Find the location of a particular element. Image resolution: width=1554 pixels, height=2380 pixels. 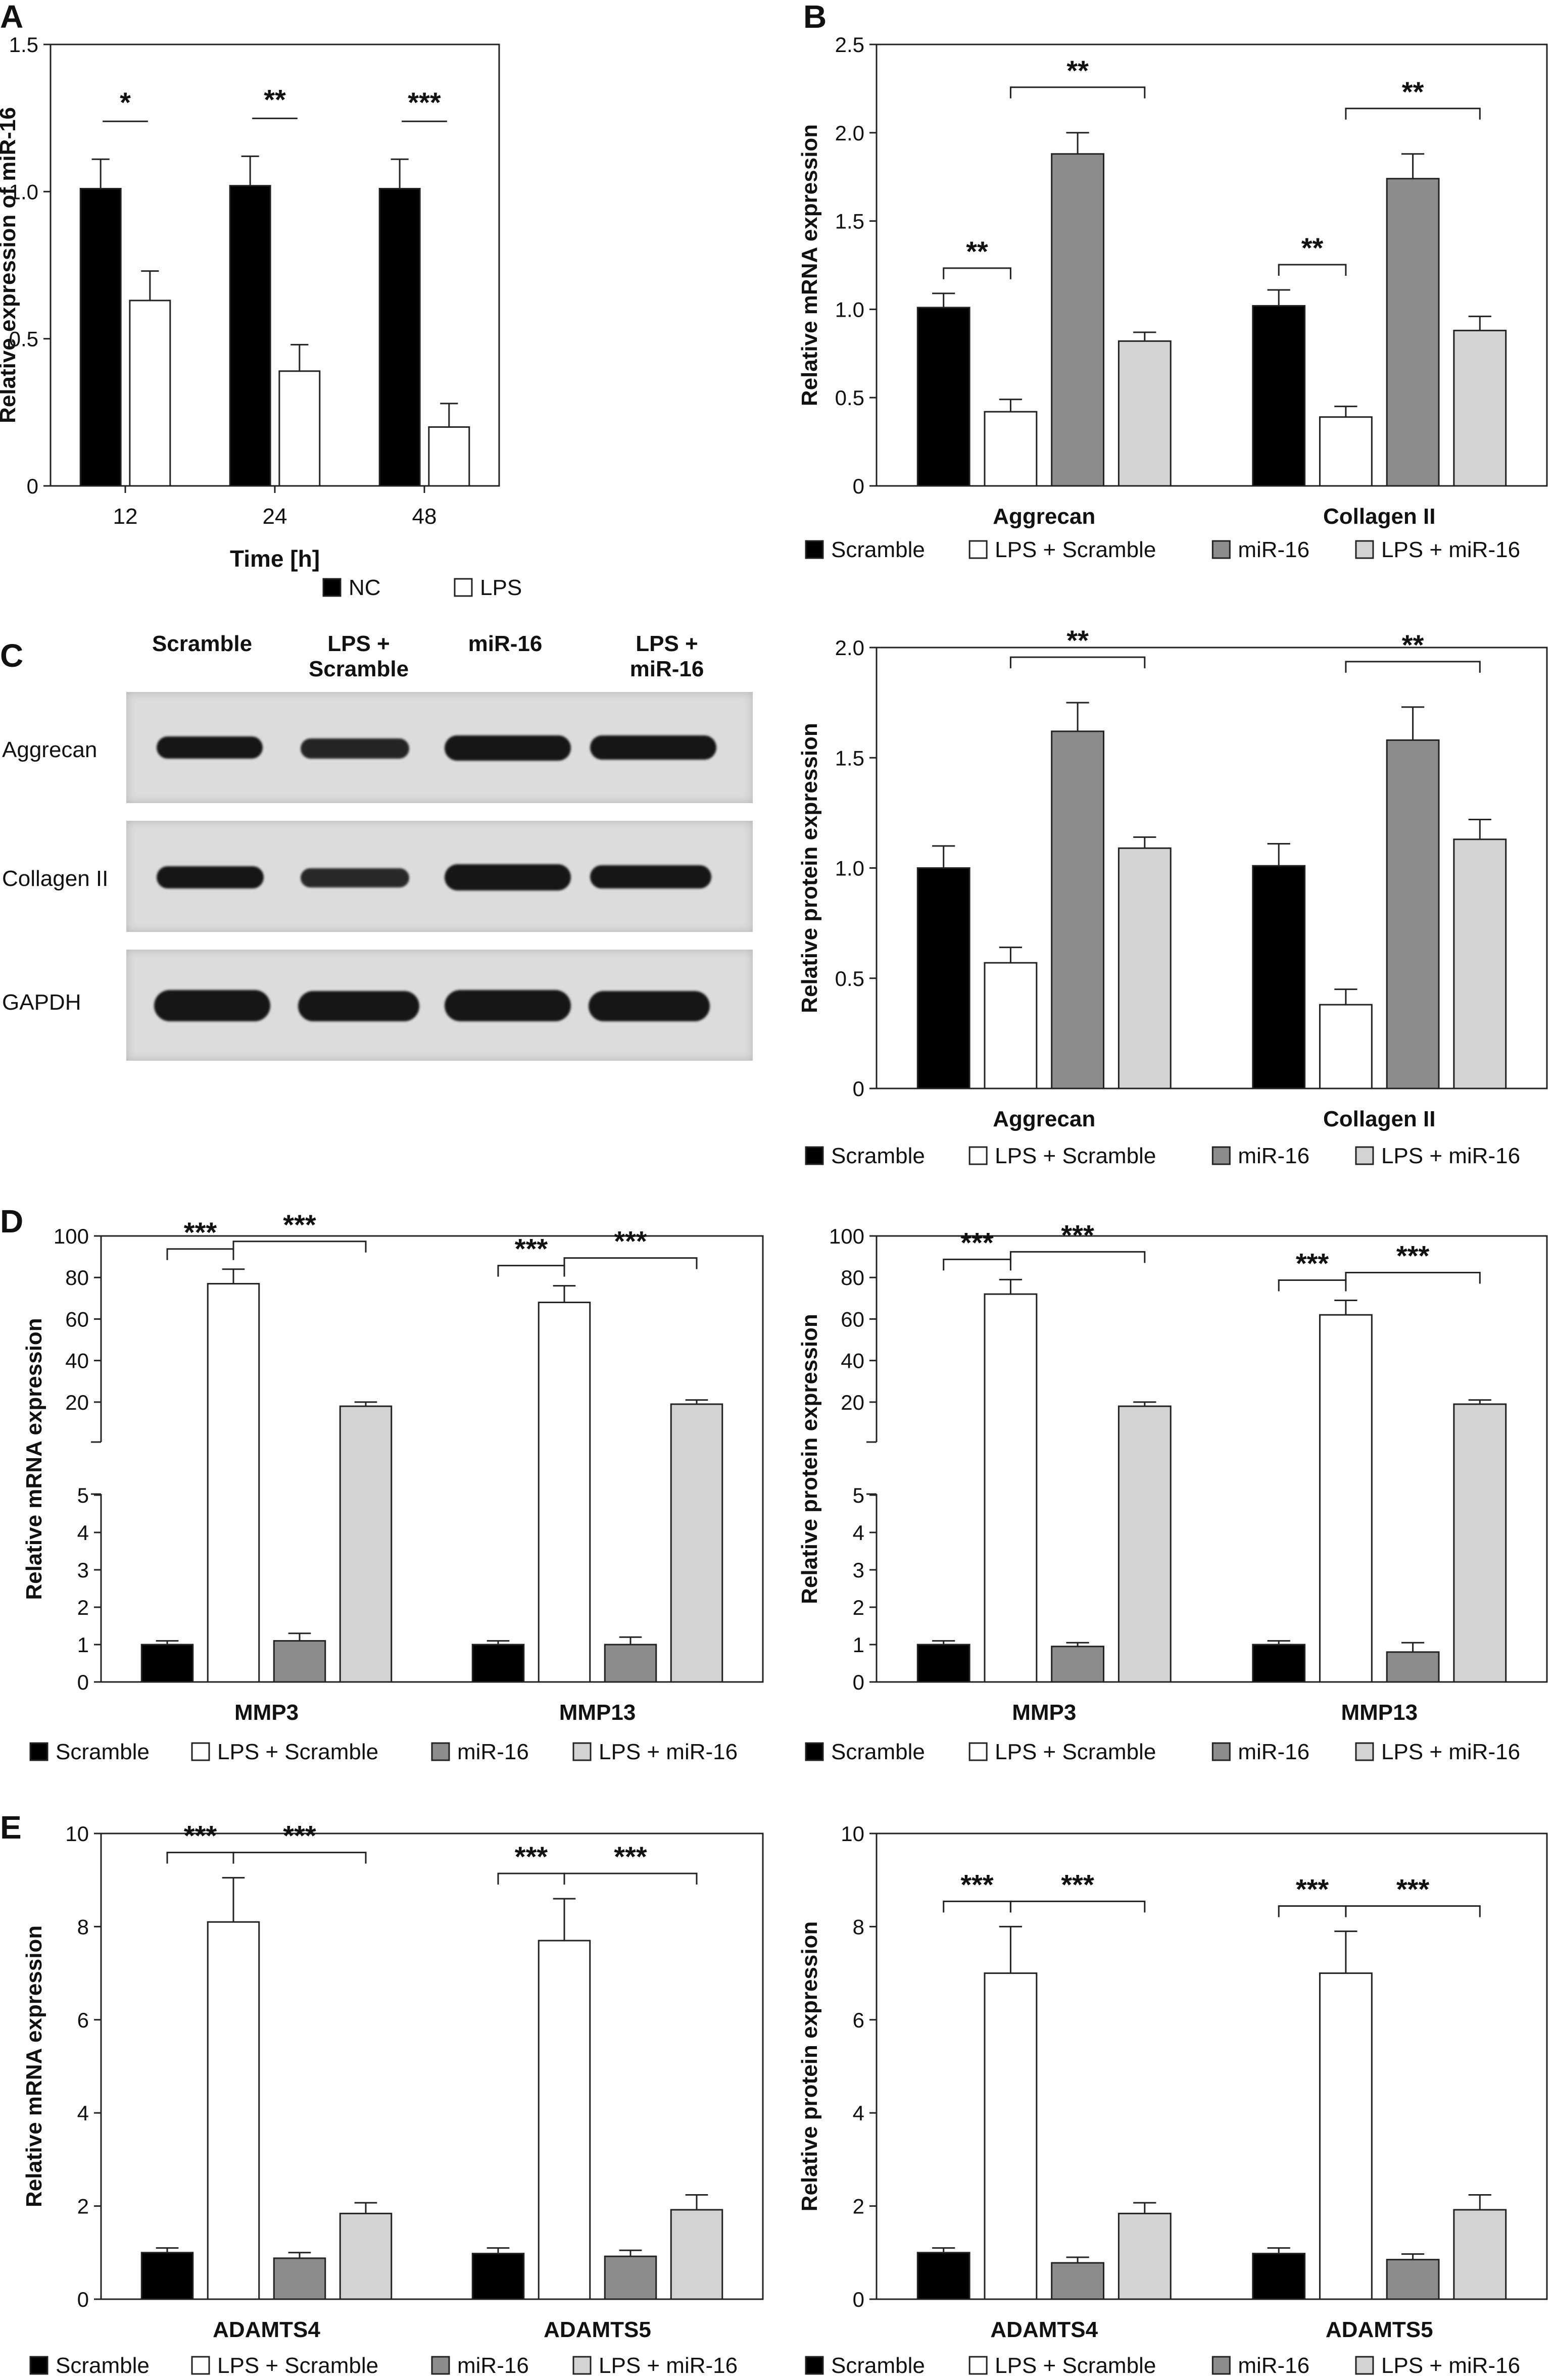

y-tick-label: 0.5 is located at coordinates (23, 339).